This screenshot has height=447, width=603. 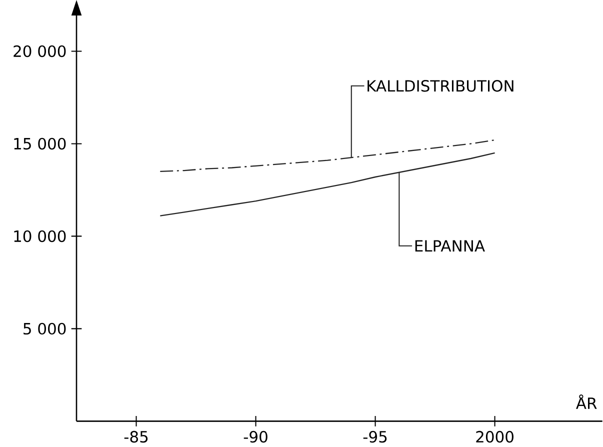 What do you see at coordinates (256, 436) in the screenshot?
I see `x-tick-label: -90` at bounding box center [256, 436].